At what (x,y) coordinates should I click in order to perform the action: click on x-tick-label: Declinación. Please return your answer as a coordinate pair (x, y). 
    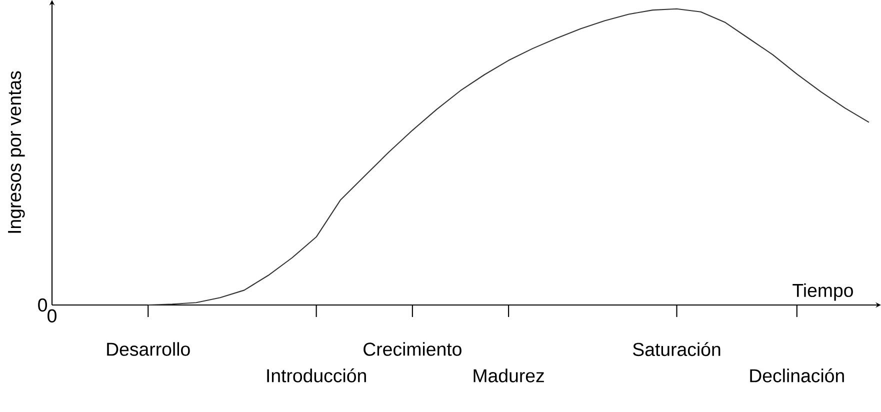
    Looking at the image, I should click on (797, 375).